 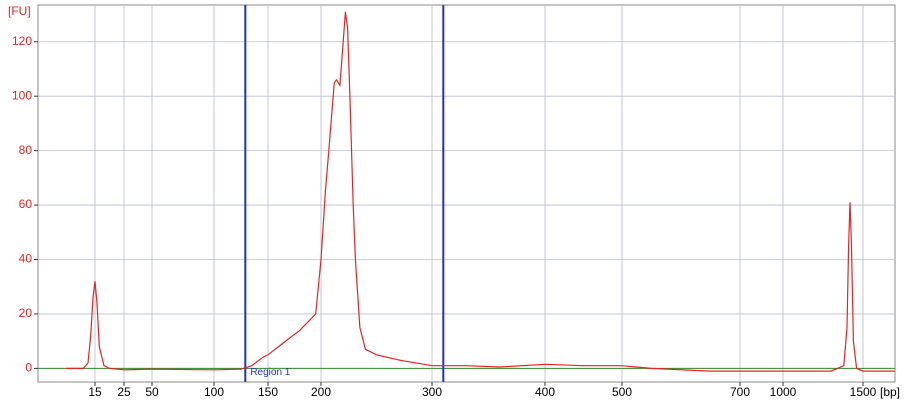 What do you see at coordinates (890, 392) in the screenshot?
I see `x-axis-label: [bp]` at bounding box center [890, 392].